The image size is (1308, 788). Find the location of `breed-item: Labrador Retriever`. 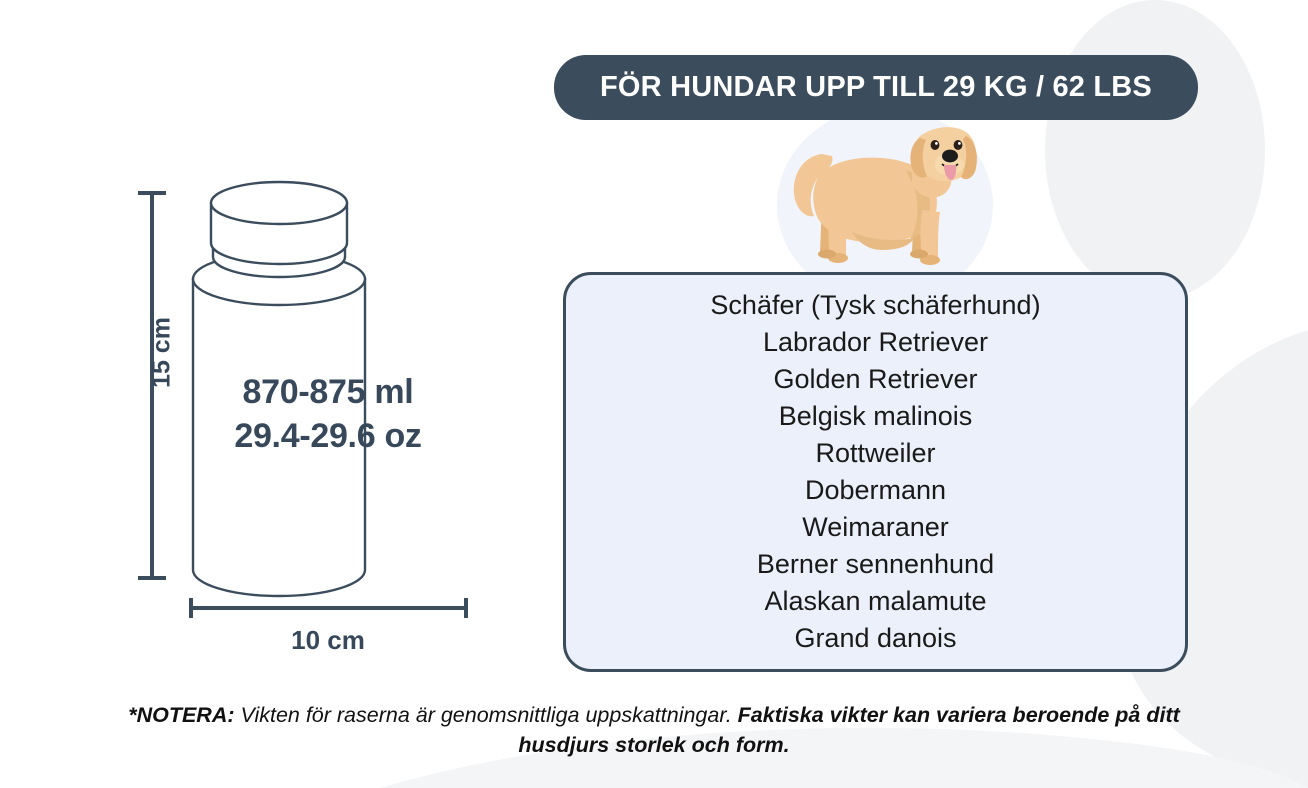

breed-item: Labrador Retriever is located at coordinates (875, 342).